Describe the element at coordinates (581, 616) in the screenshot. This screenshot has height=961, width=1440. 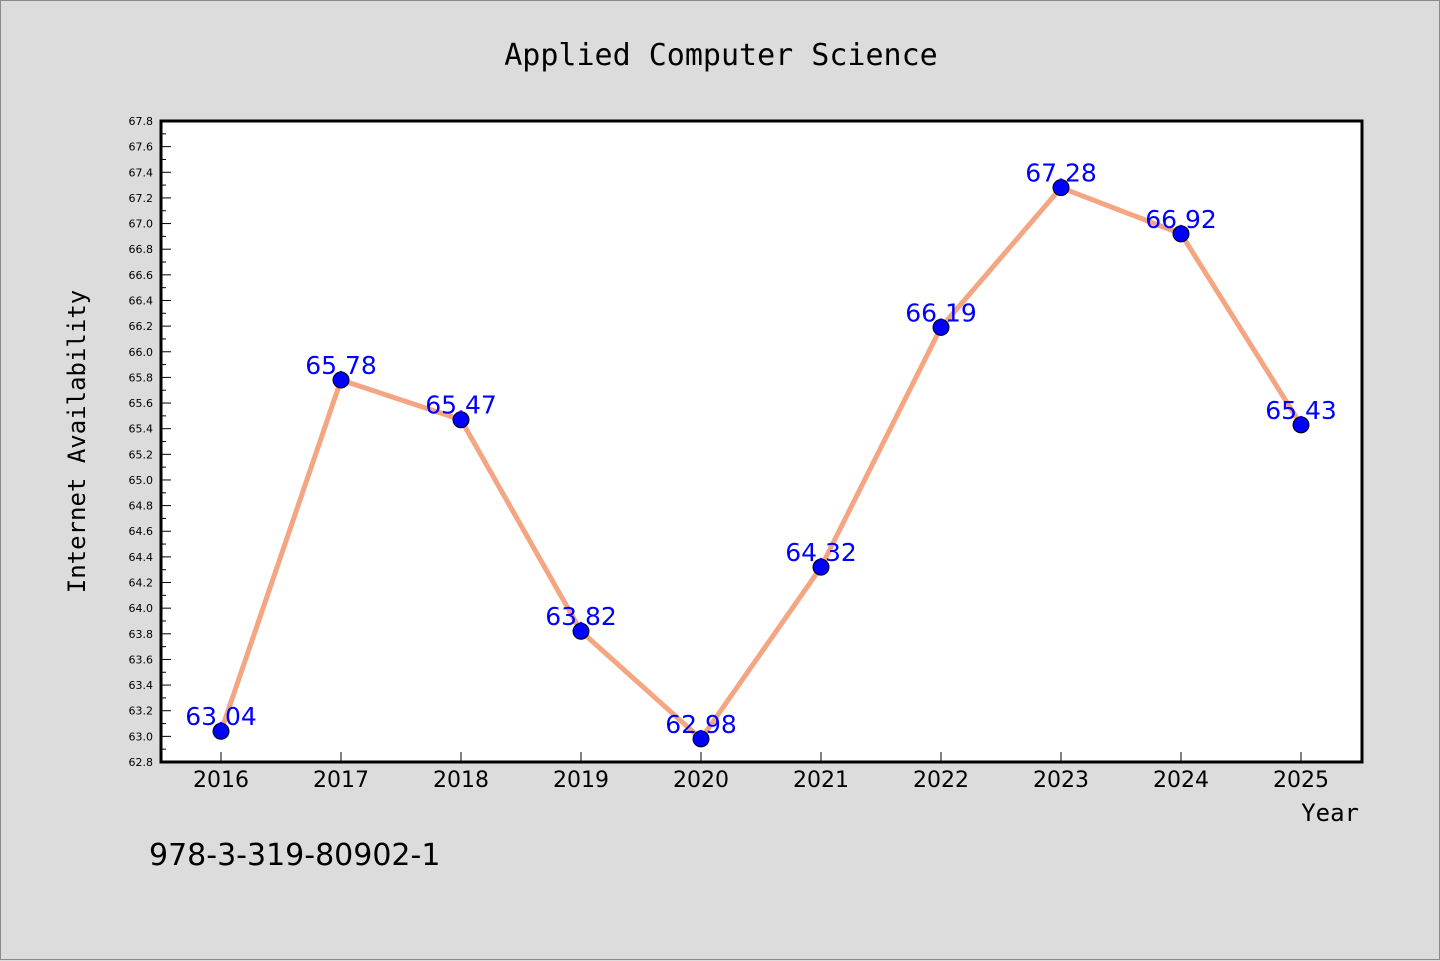
I see `data-label-2019: 63.82` at that location.